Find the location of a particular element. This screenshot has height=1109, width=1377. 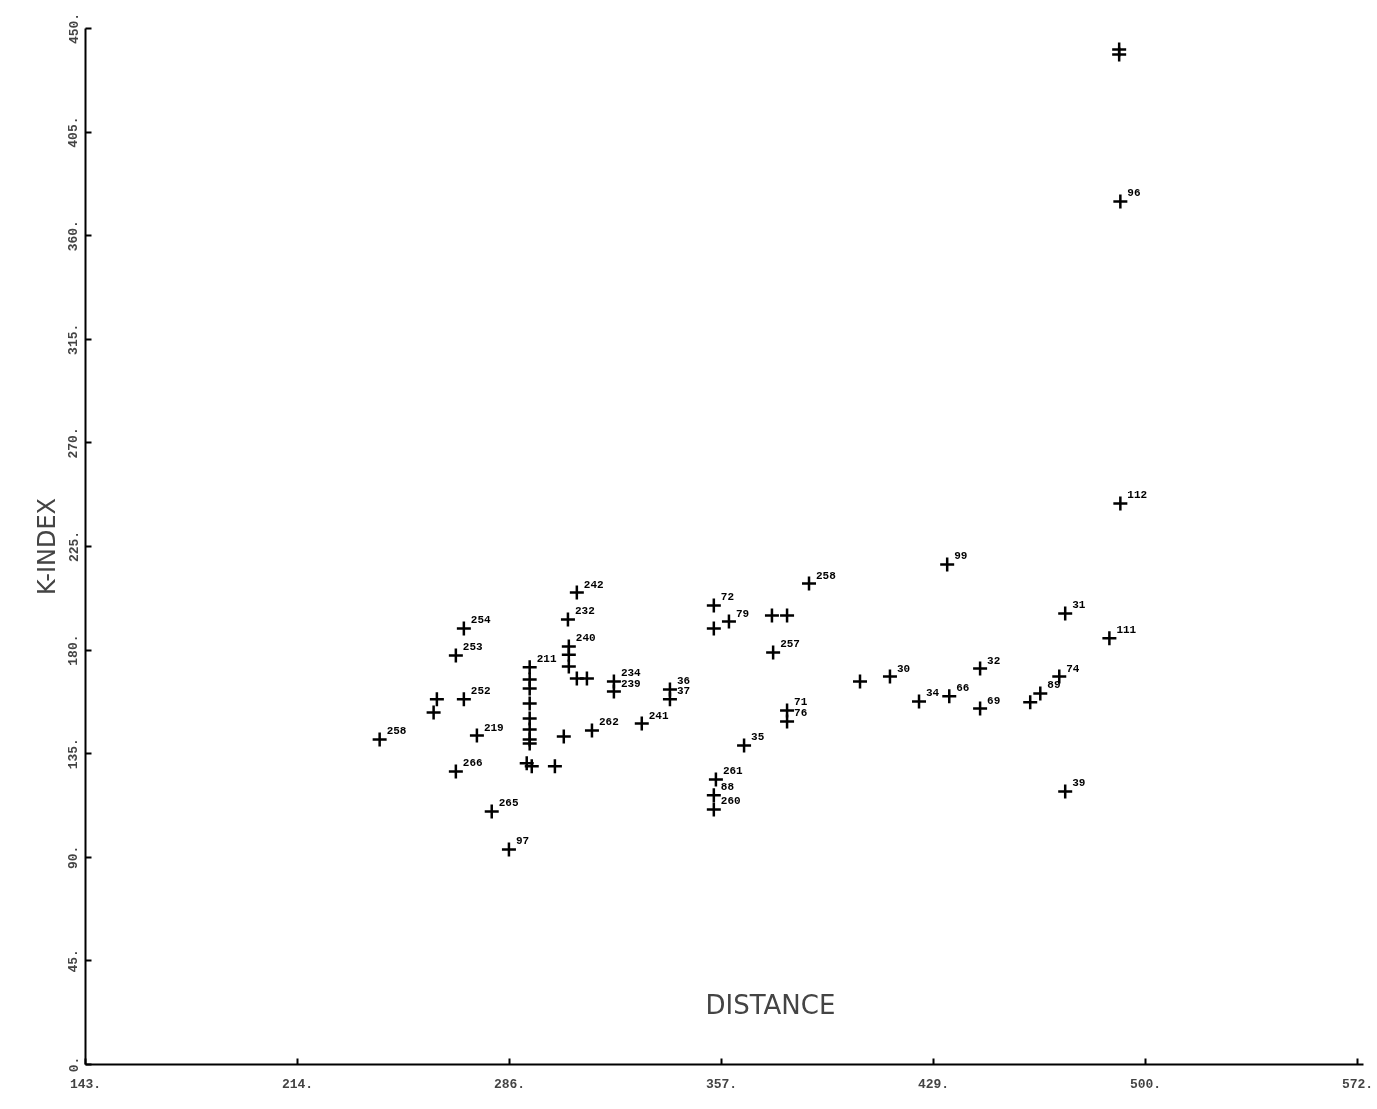

y-tick-label: 45. is located at coordinates (74, 961).